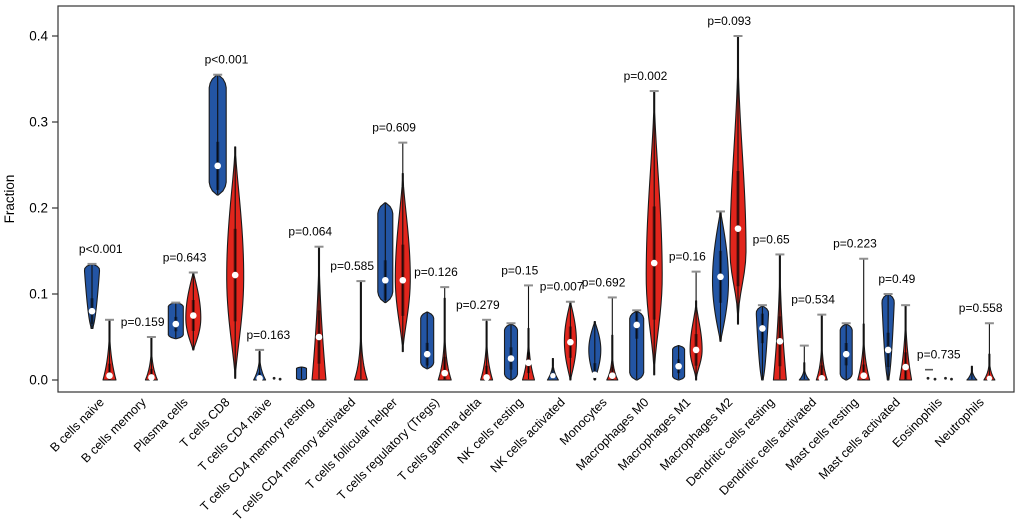 This screenshot has width=1020, height=525. What do you see at coordinates (143, 322) in the screenshot?
I see `p-value-label: p=0.159` at bounding box center [143, 322].